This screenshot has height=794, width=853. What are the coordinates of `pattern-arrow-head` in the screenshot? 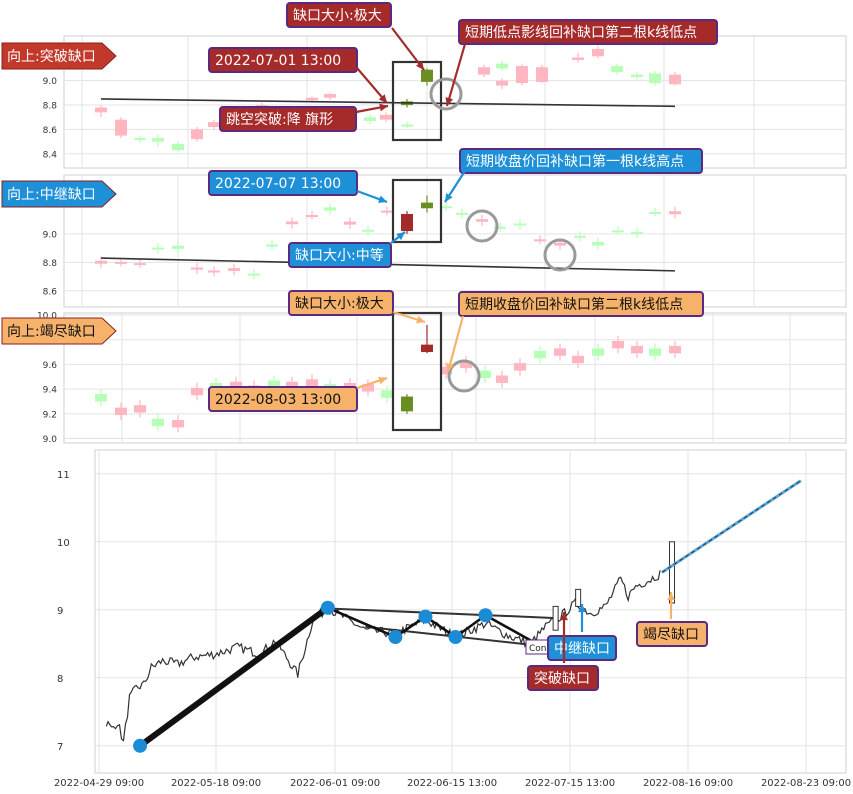 It's located at (383, 107).